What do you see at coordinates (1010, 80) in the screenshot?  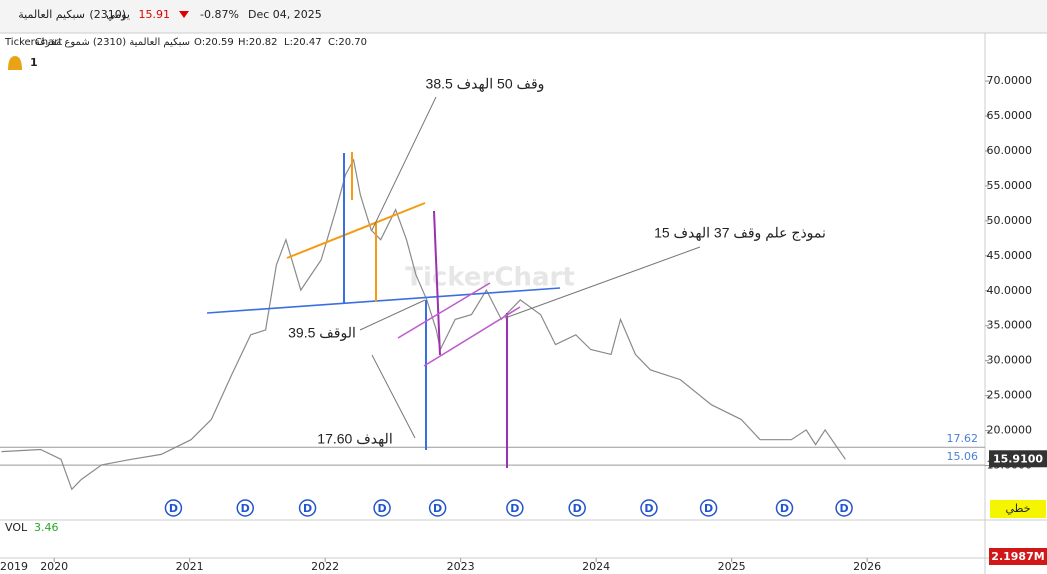 I see `y-tick-label: 70.0000` at bounding box center [1010, 80].